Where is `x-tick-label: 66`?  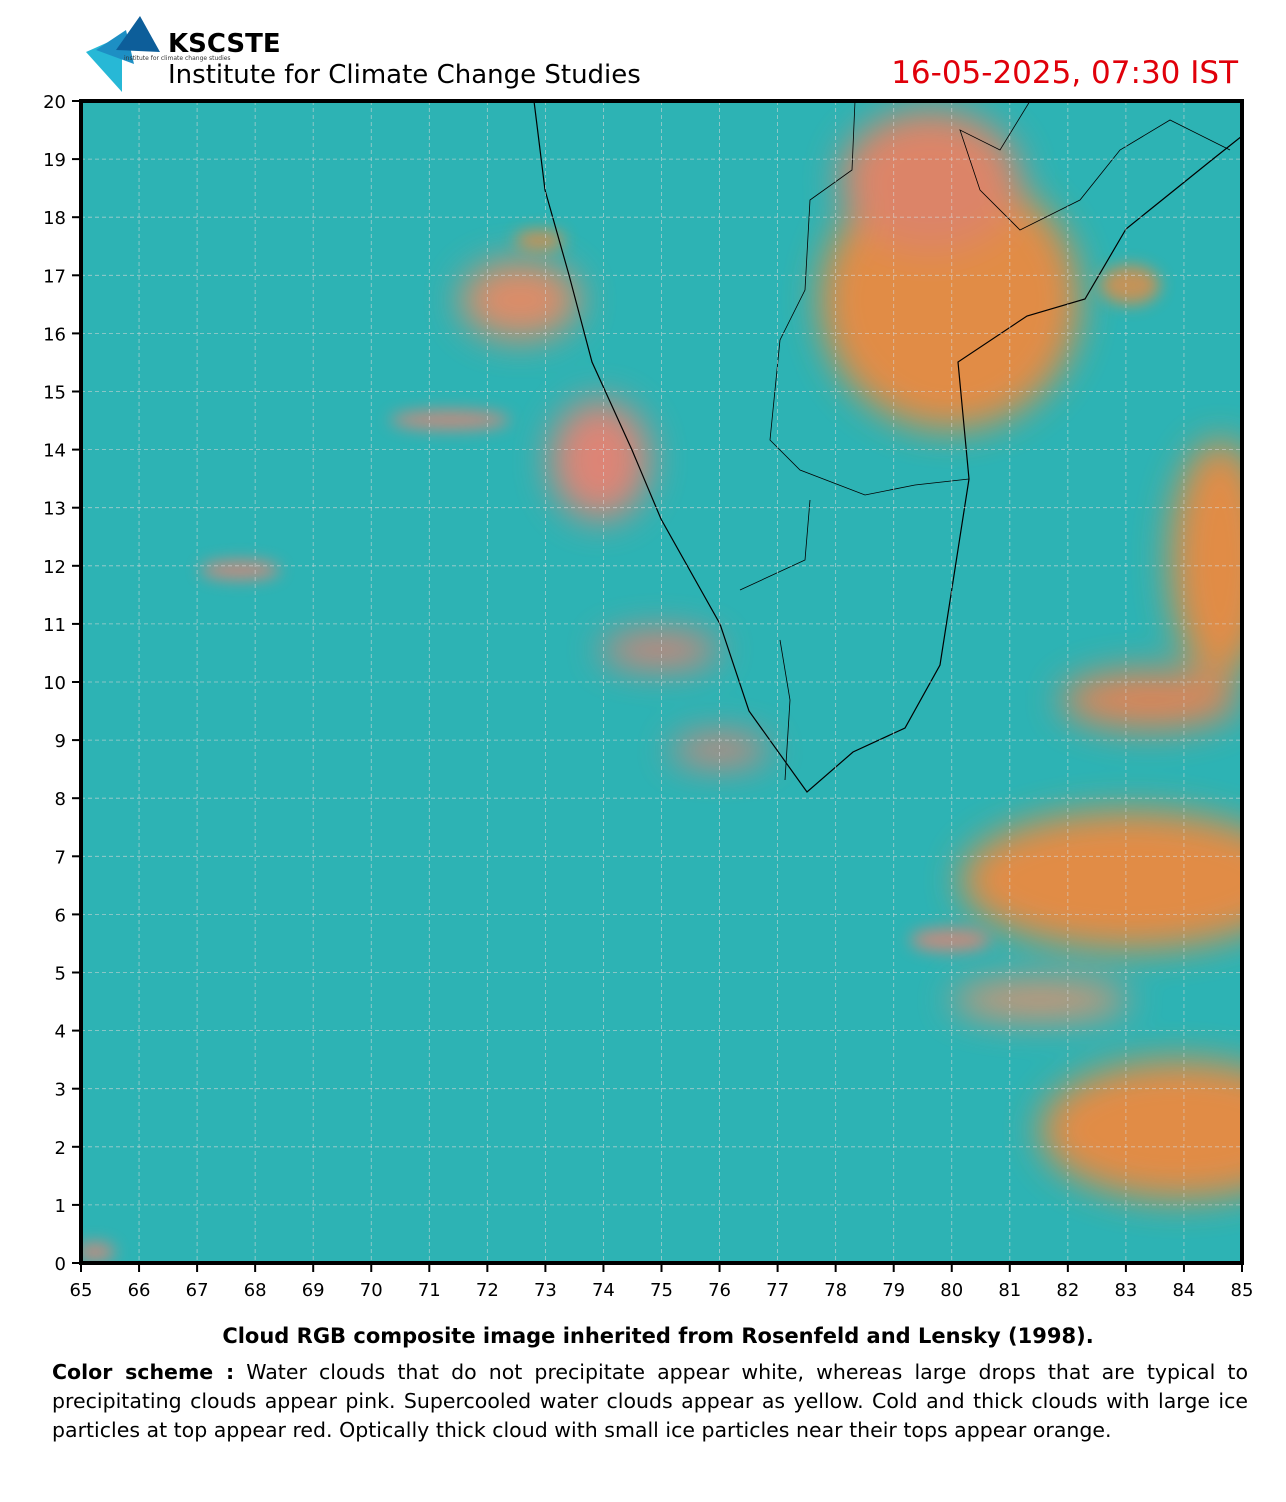 x-tick-label: 66 is located at coordinates (139, 1290).